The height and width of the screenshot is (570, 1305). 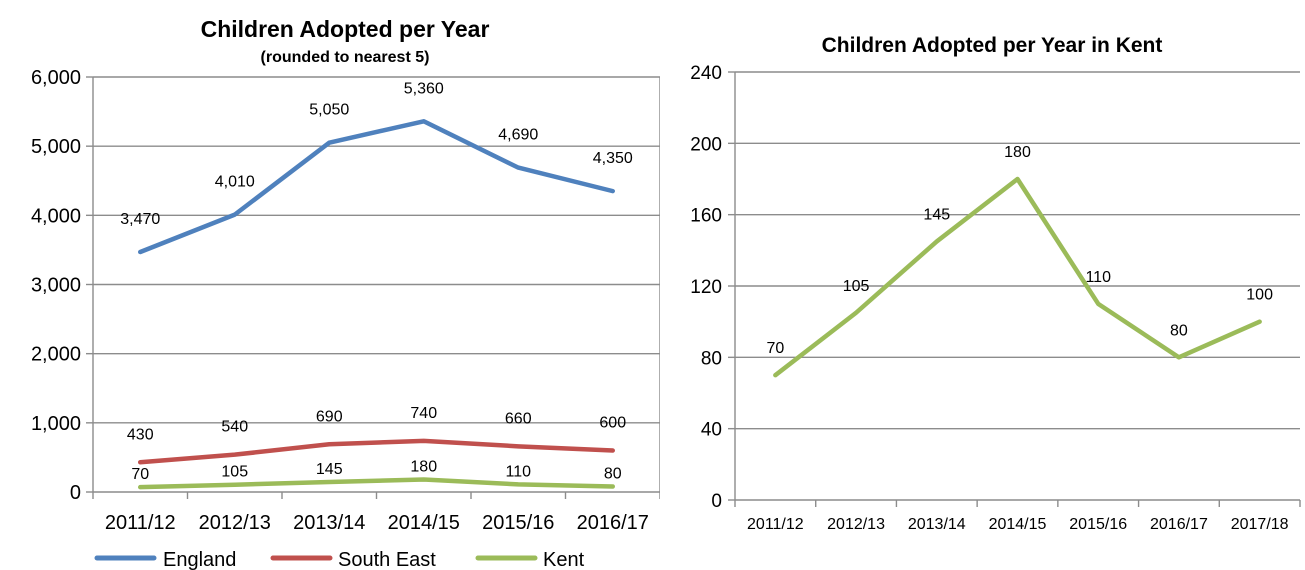 I want to click on chart-title: Children Adopted per Year, so click(x=345, y=29).